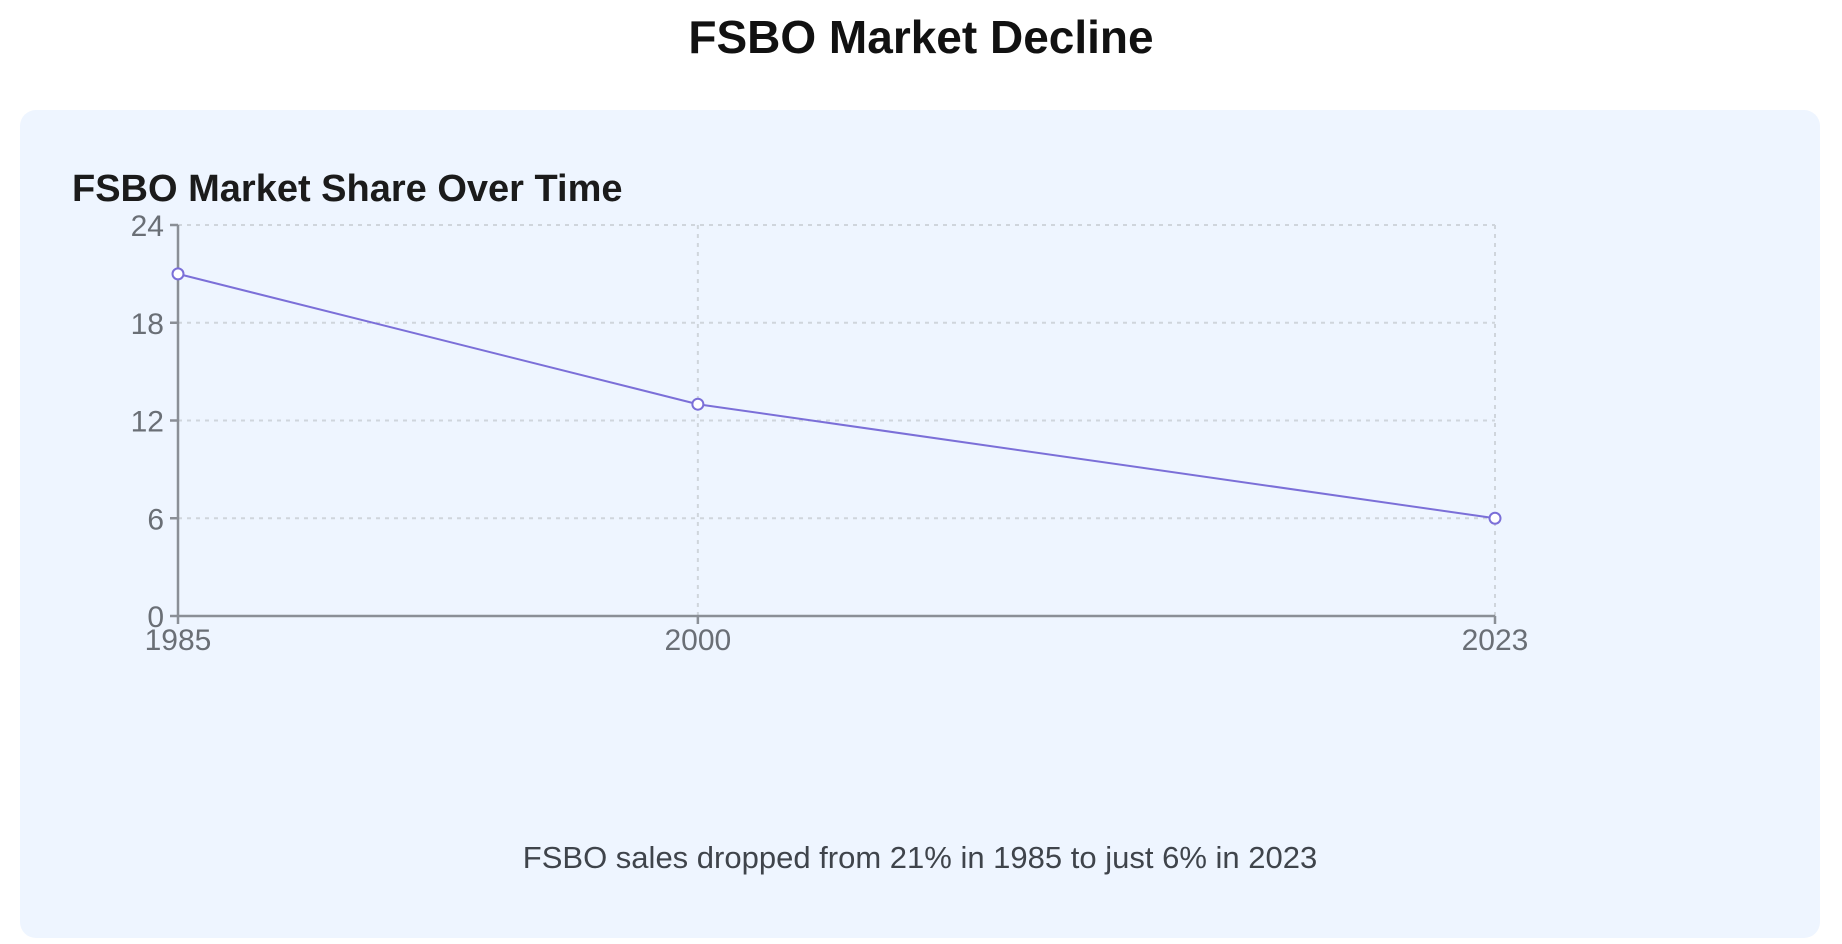 This screenshot has width=1842, height=944. I want to click on data-point-1985, so click(178, 274).